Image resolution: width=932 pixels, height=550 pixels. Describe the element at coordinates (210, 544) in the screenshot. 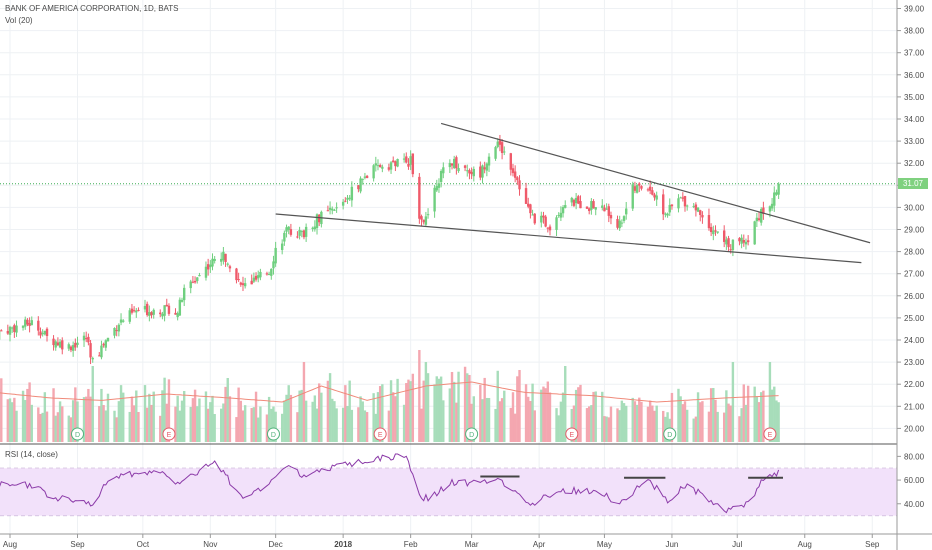

I see `time-tick-label: Nov` at that location.